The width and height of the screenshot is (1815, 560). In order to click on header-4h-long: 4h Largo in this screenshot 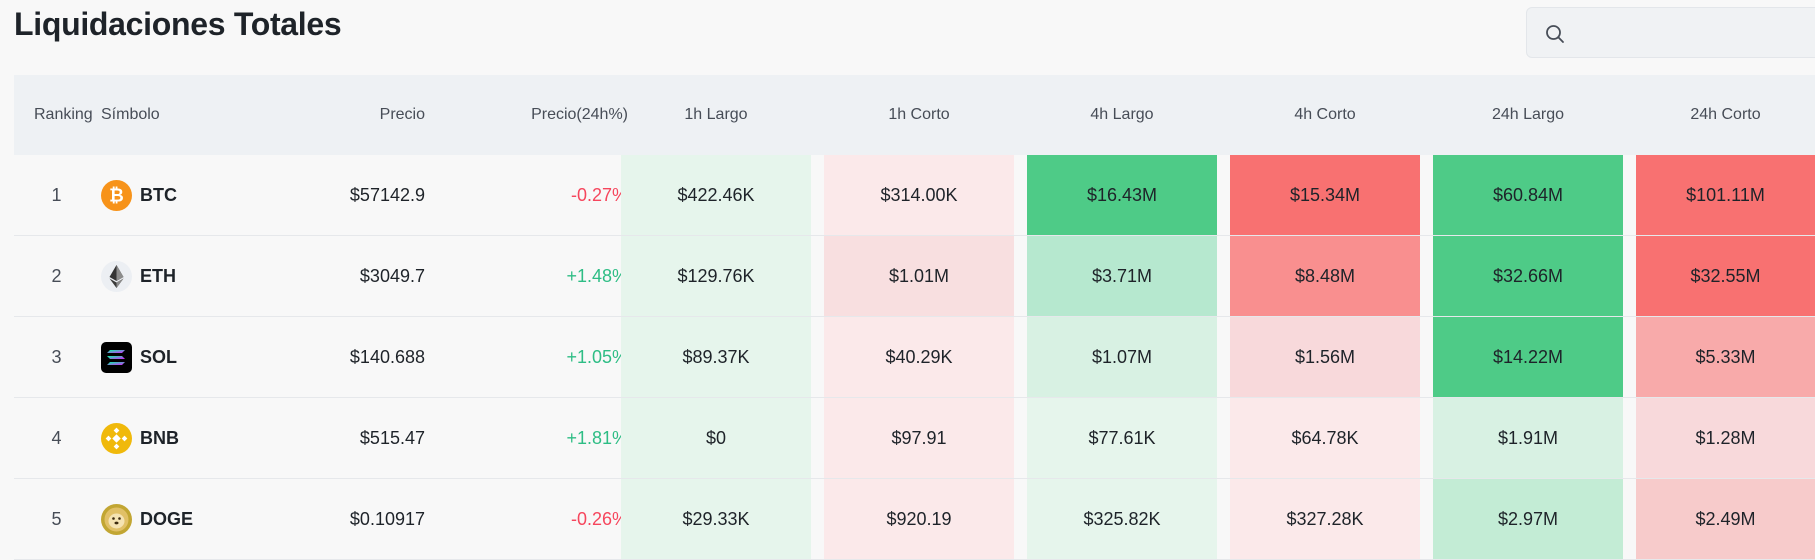, I will do `click(1122, 114)`.